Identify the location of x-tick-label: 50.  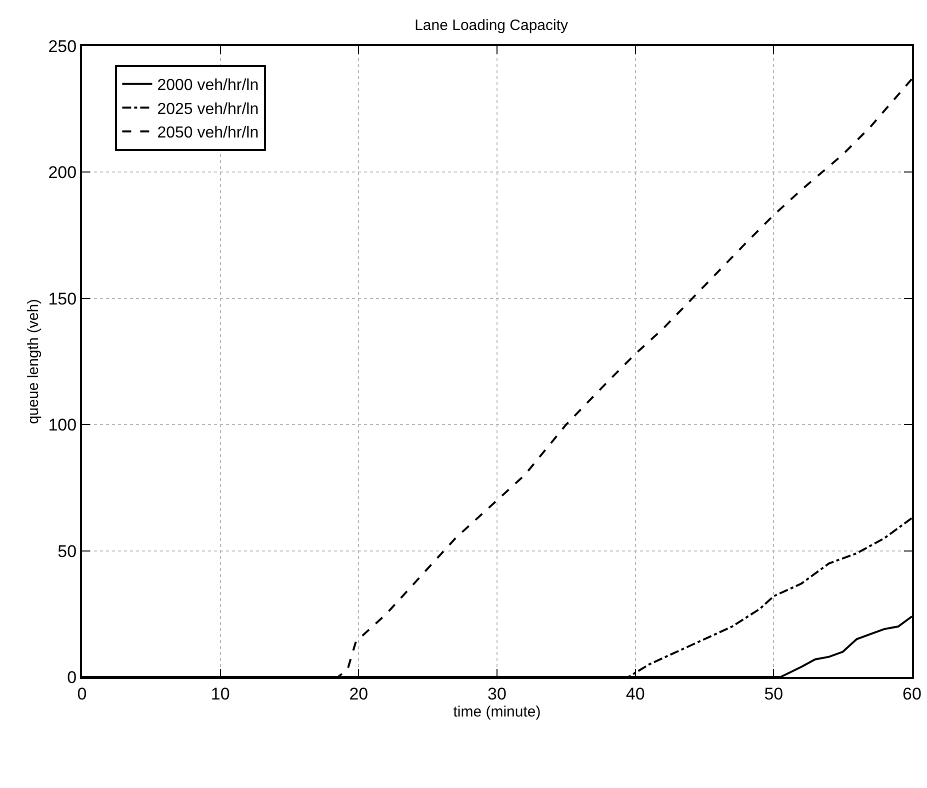
(774, 694).